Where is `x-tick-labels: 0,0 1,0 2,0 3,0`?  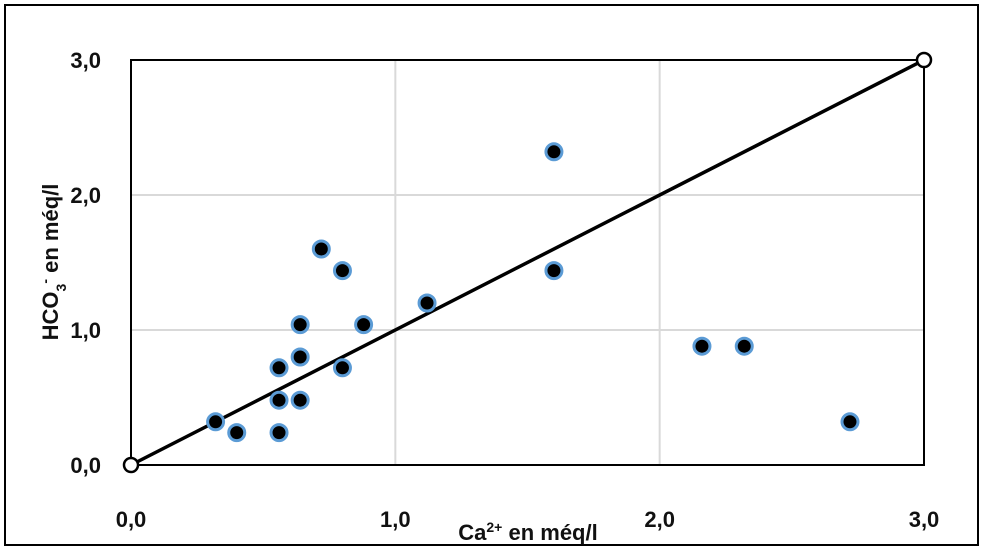 x-tick-labels: 0,0 1,0 2,0 3,0 is located at coordinates (528, 519).